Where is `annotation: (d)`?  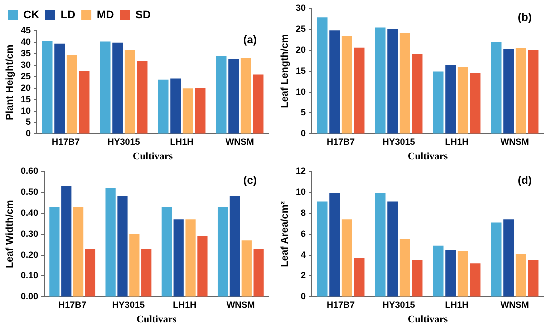 annotation: (d) is located at coordinates (525, 180).